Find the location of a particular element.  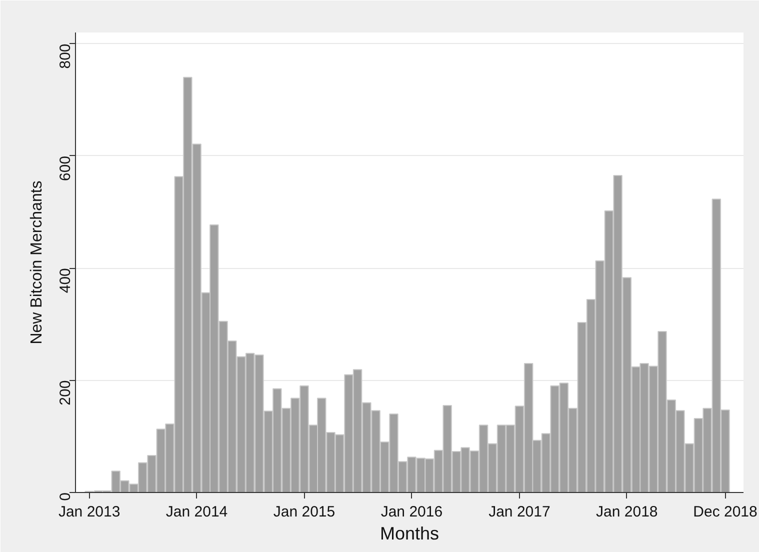

y-axis-title: New Bitcoin Merchants is located at coordinates (37, 262).